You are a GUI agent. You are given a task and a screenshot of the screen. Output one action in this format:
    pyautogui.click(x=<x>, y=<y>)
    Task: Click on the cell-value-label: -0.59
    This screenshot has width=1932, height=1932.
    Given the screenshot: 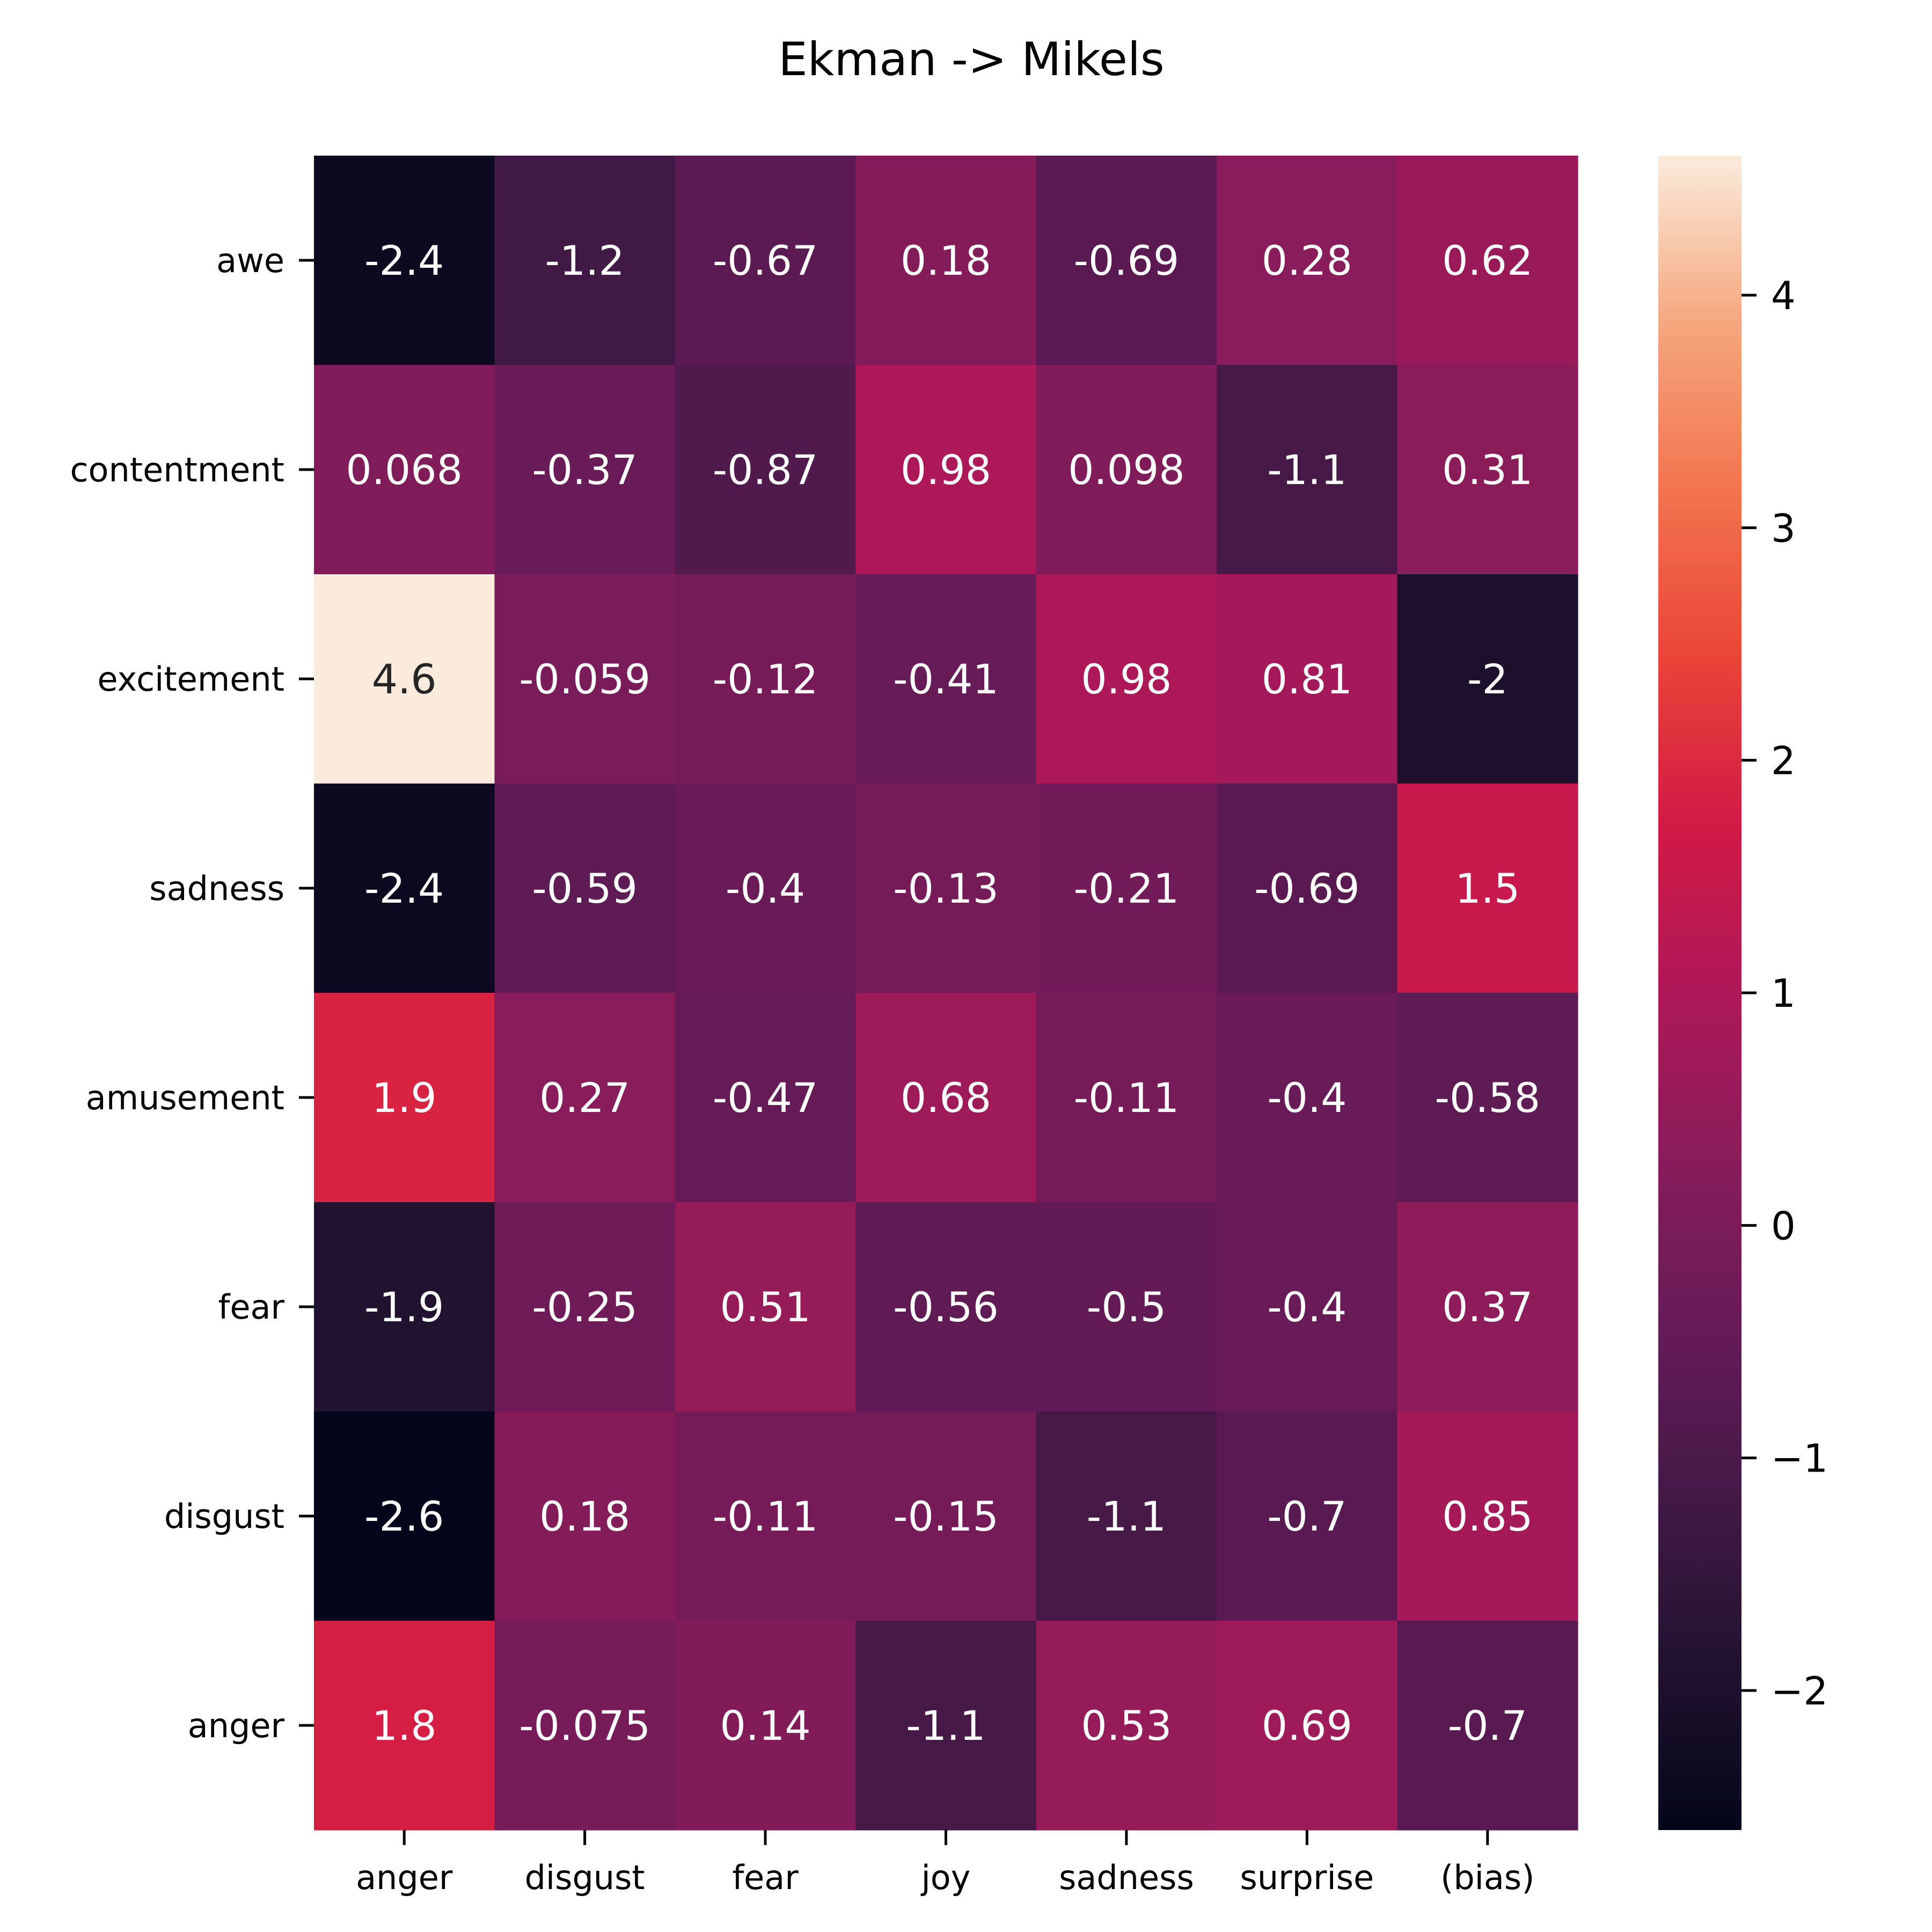 What is the action you would take?
    pyautogui.click(x=585, y=888)
    